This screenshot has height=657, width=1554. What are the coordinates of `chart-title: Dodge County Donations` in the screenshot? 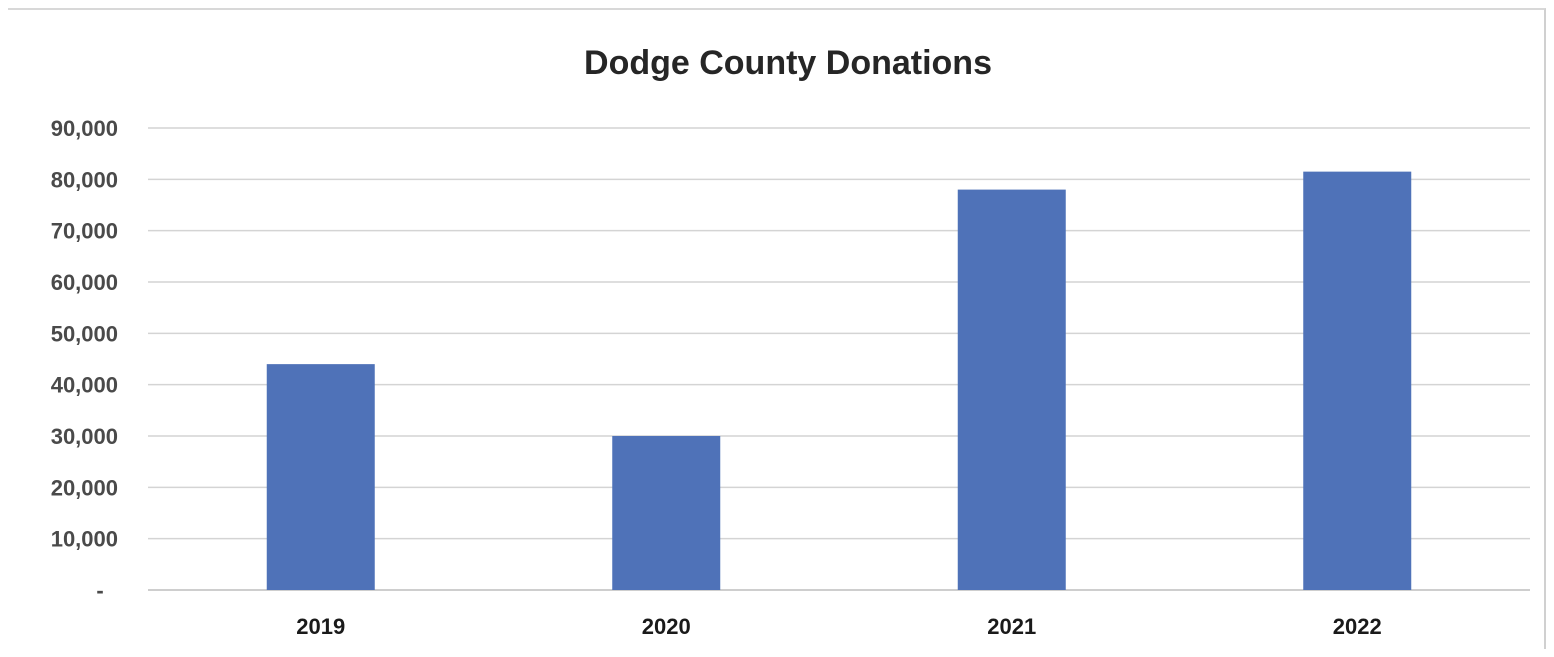 It's located at (788, 63).